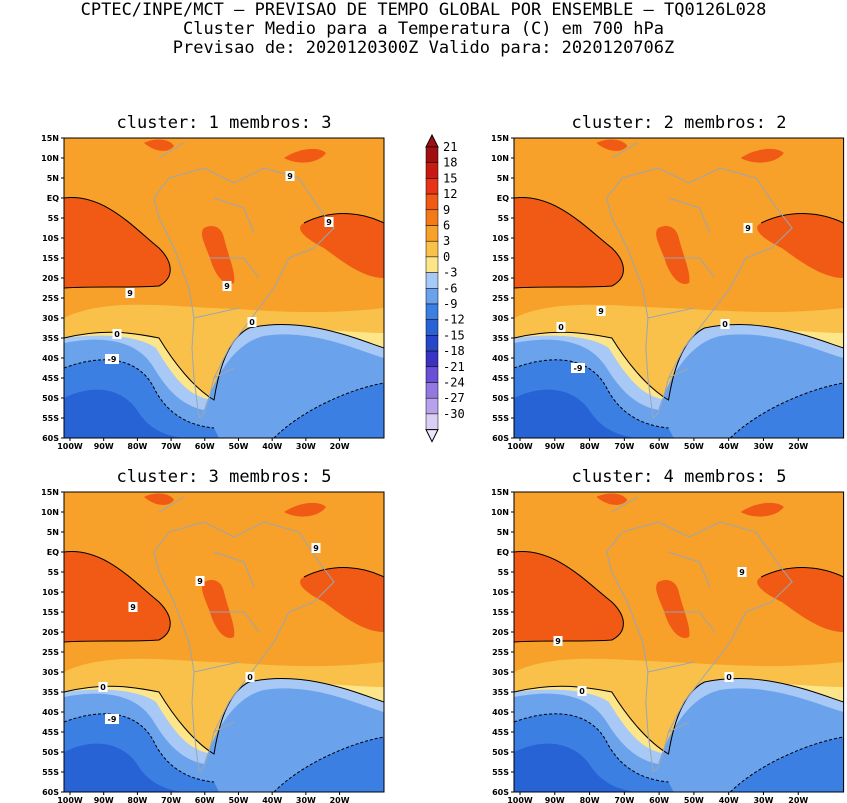 This screenshot has height=803, width=847. I want to click on lon-tick-label: 60W, so click(205, 799).